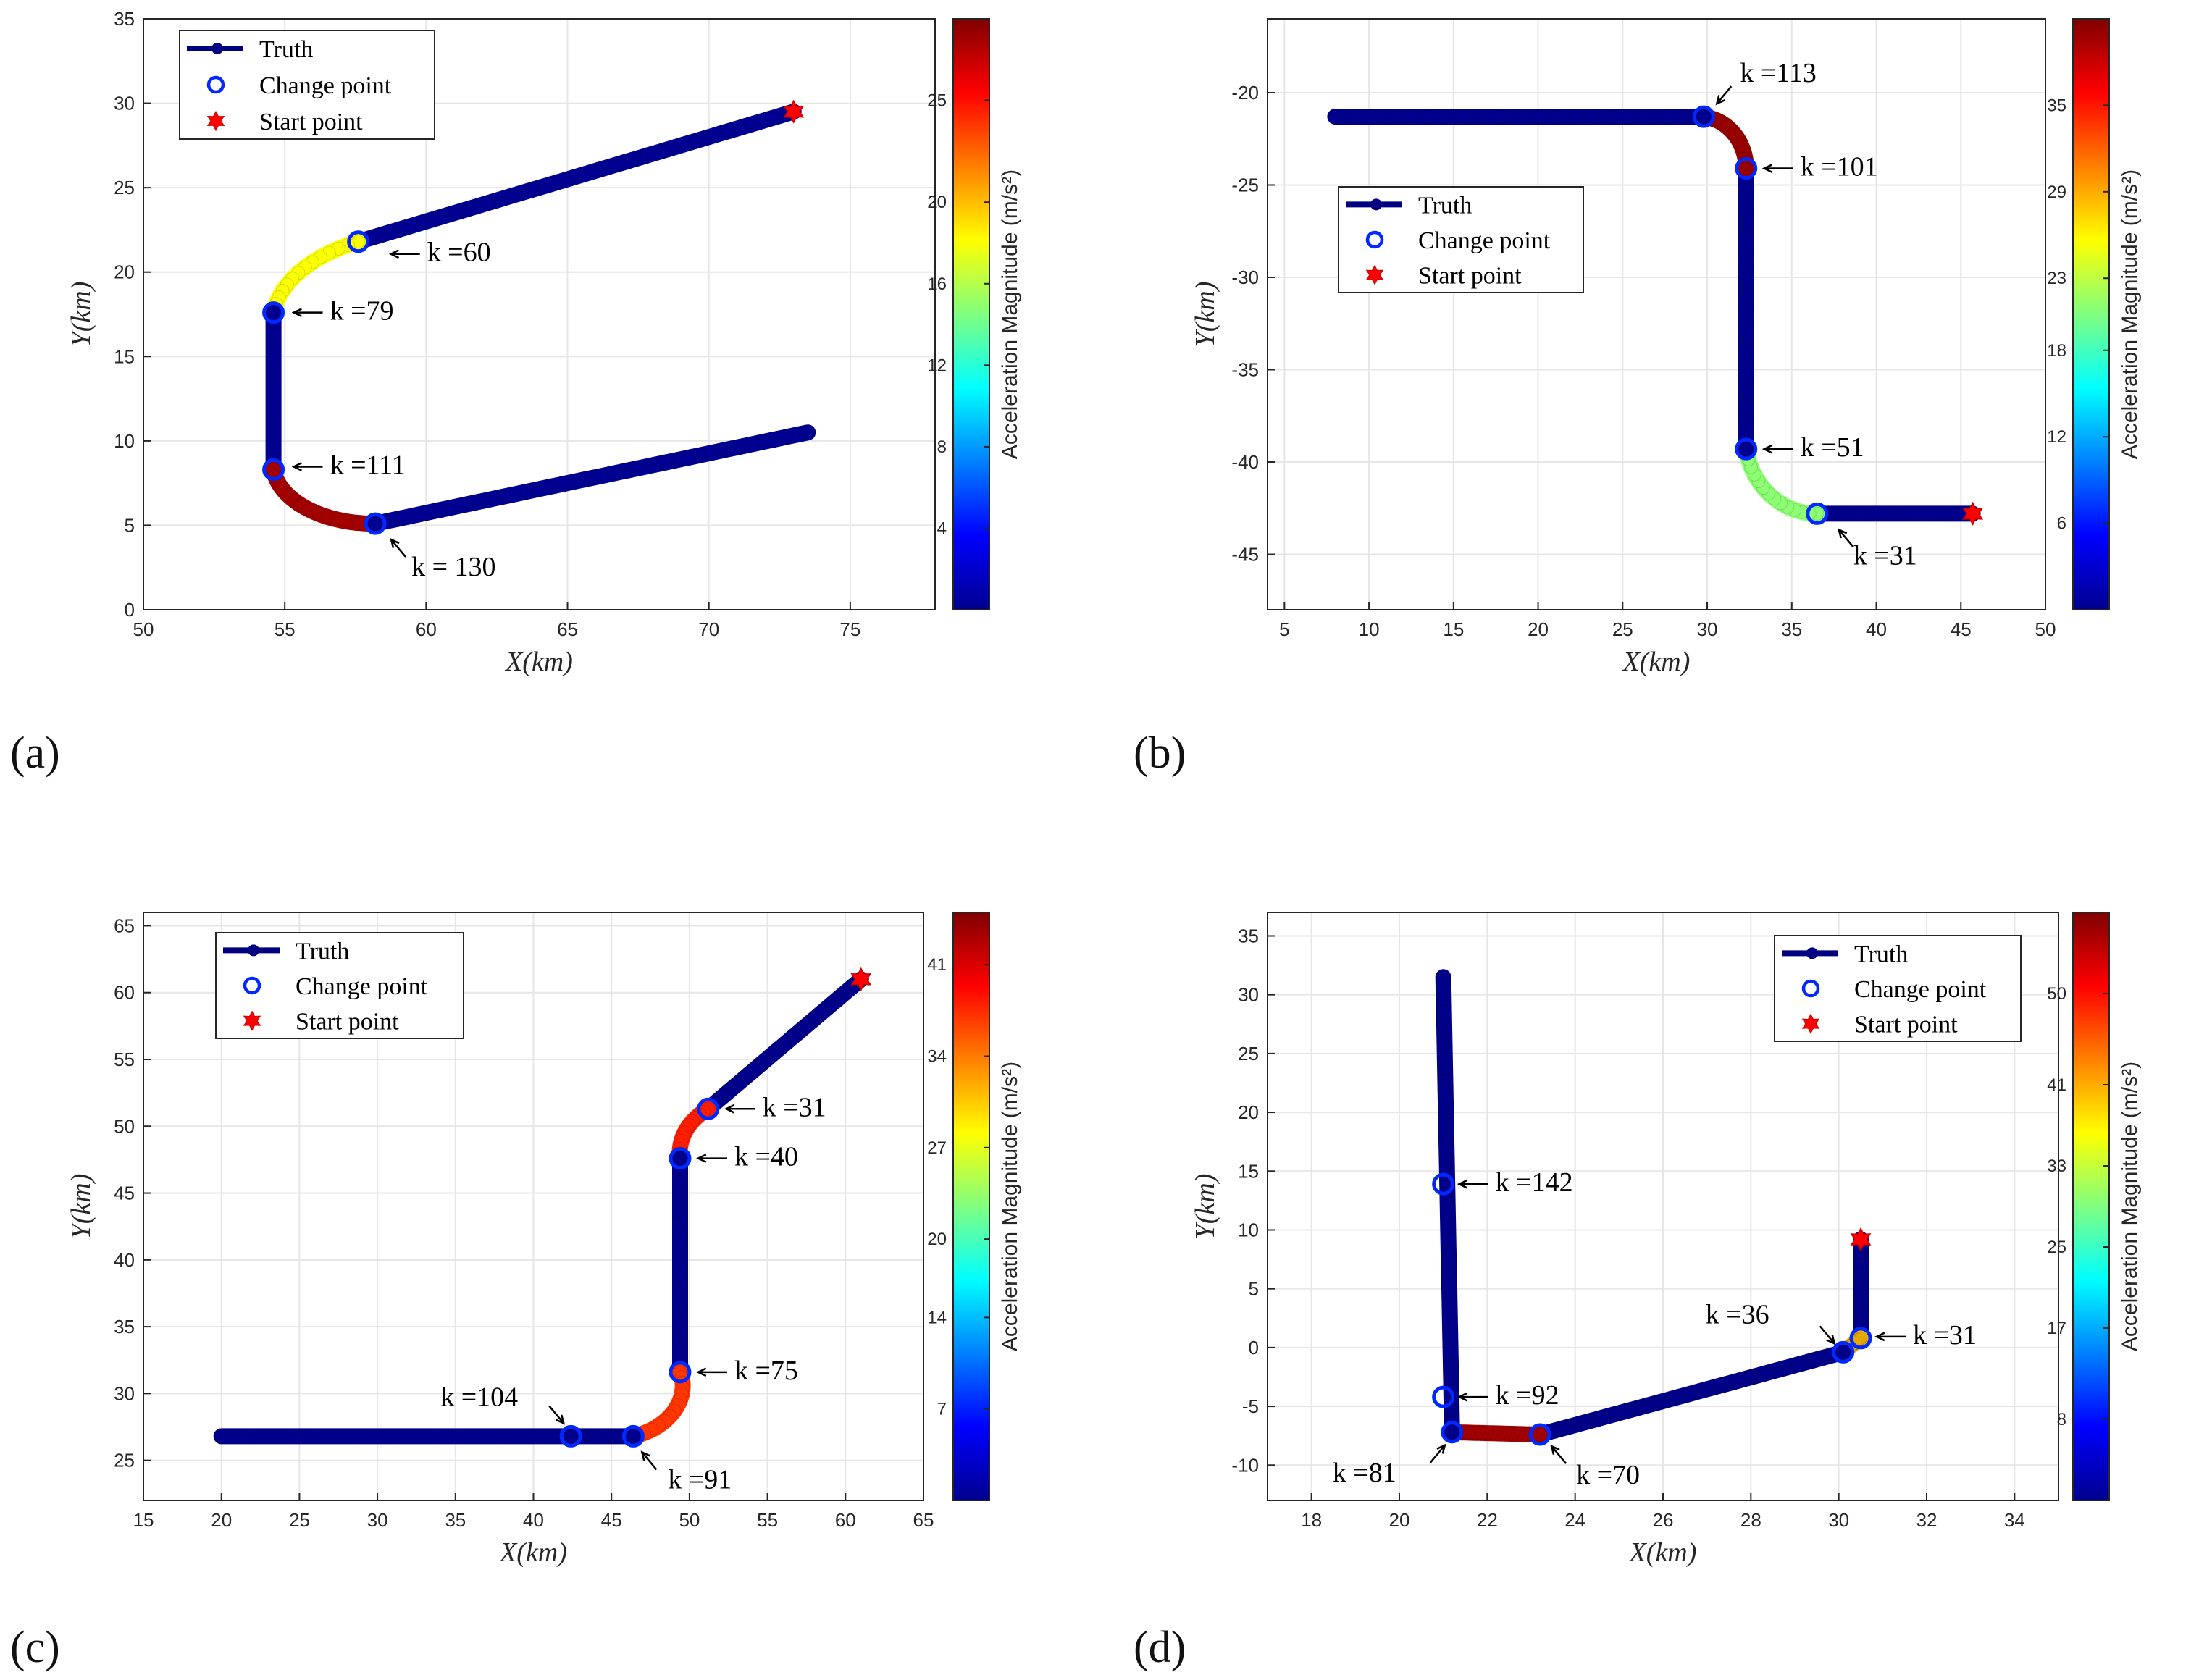 The width and height of the screenshot is (2191, 1680). I want to click on y-tick-label: 30, so click(124, 1393).